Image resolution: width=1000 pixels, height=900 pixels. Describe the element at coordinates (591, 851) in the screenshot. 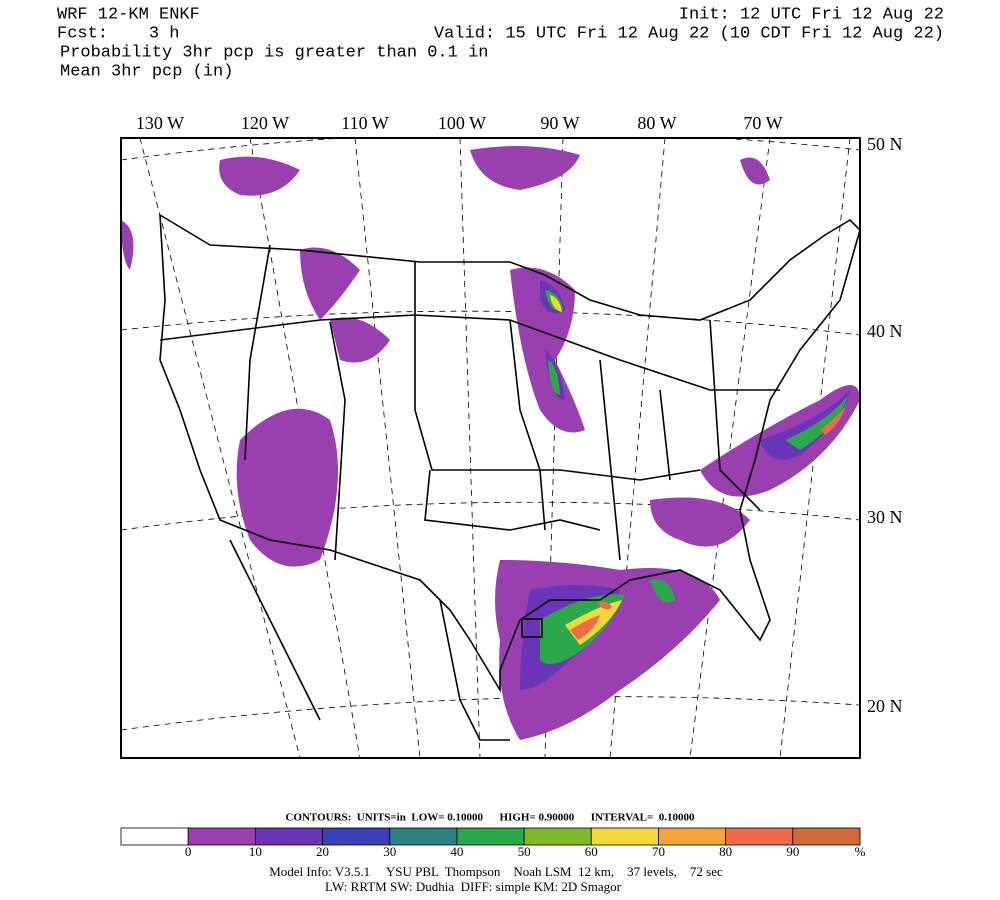

I see `colorbar-label: 60` at that location.